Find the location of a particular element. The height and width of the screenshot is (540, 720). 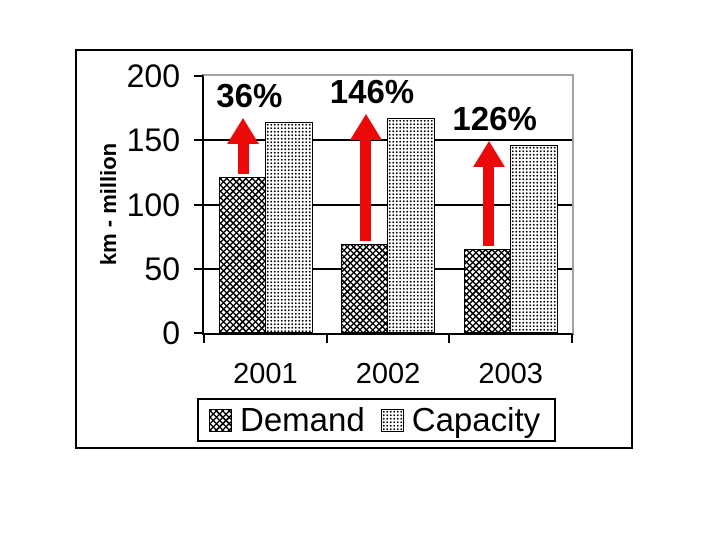

x-tick-label-2003: 2003 is located at coordinates (510, 374).